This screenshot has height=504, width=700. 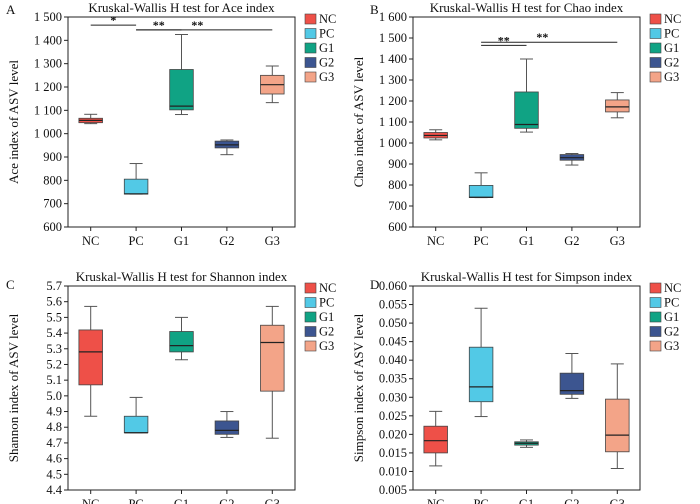 What do you see at coordinates (48, 64) in the screenshot?
I see `y-tick-label: 1 300` at bounding box center [48, 64].